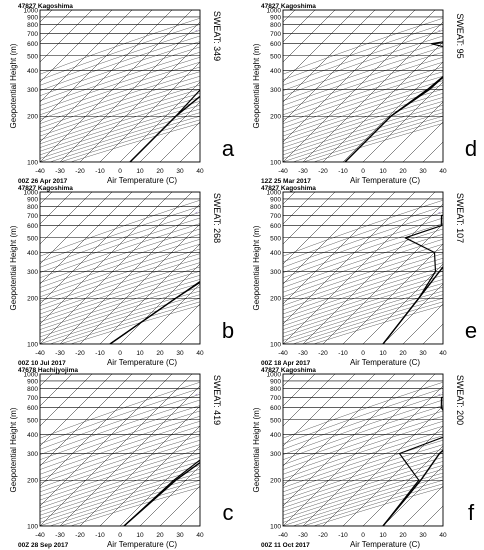 The height and width of the screenshot is (550, 484). What do you see at coordinates (275, 90) in the screenshot?
I see `pressure-tick-label: 300` at bounding box center [275, 90].